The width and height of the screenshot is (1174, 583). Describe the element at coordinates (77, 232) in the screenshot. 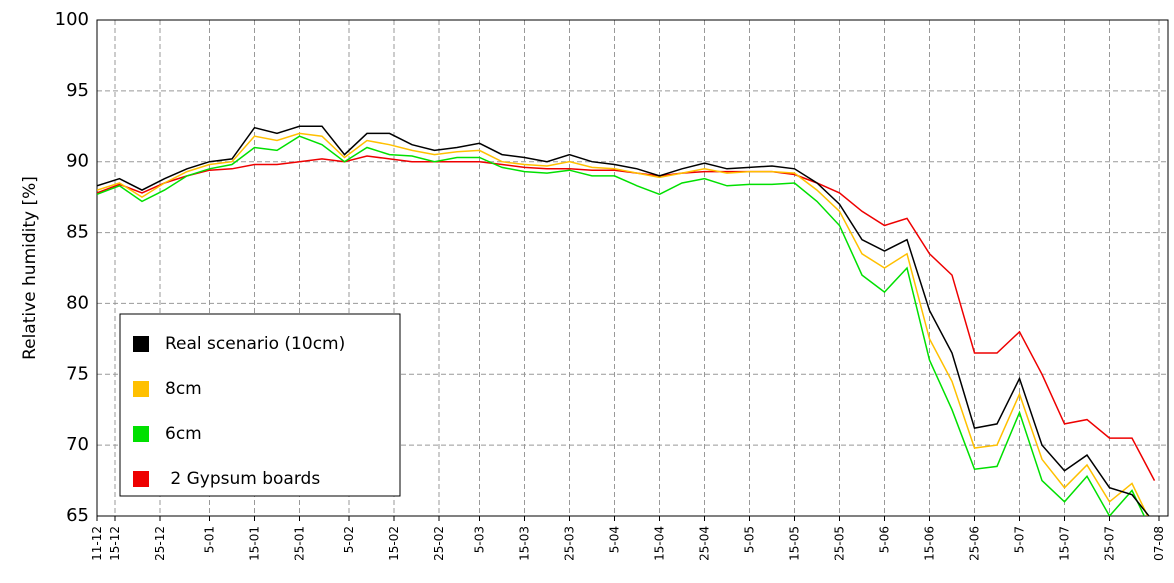

I see `y-tick-label: 85` at that location.